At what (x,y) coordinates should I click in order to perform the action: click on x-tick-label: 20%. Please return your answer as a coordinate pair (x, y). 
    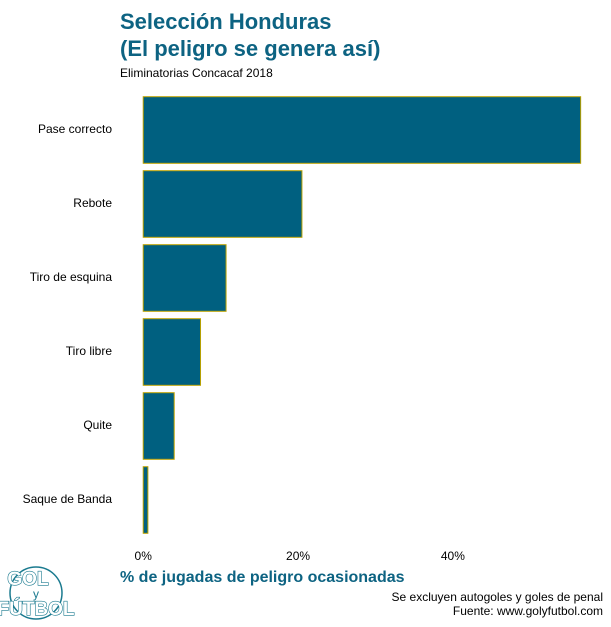
    Looking at the image, I should click on (298, 556).